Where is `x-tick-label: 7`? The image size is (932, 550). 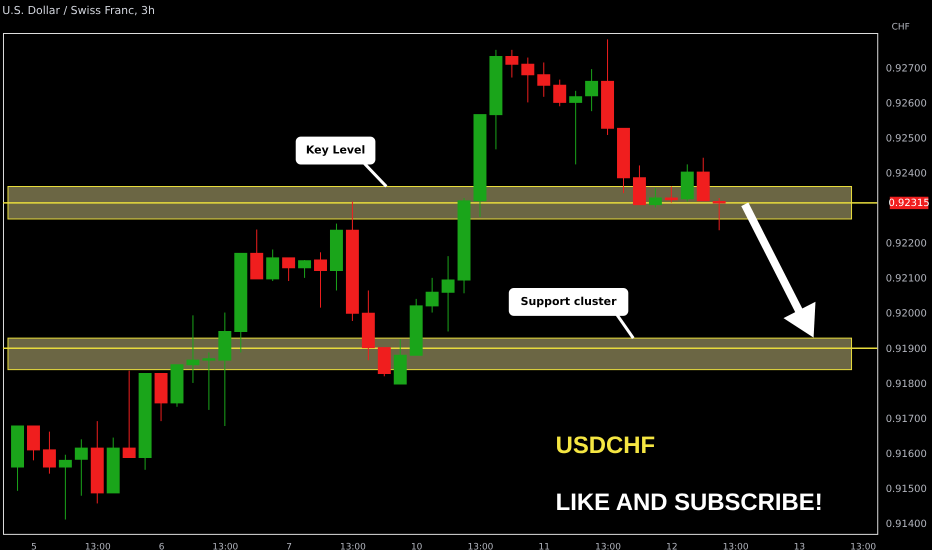 x-tick-label: 7 is located at coordinates (289, 546).